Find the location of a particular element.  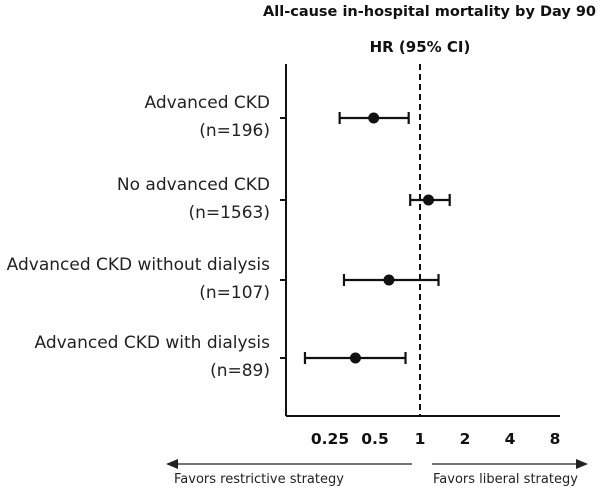

x-tick-label: 4 is located at coordinates (510, 439).